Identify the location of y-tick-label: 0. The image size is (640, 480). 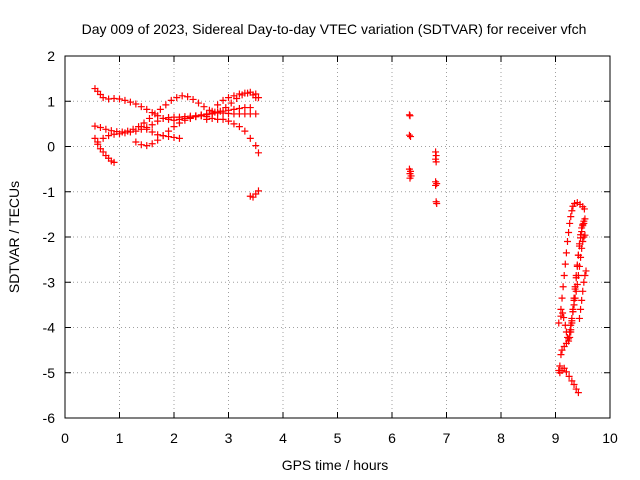
(51, 147).